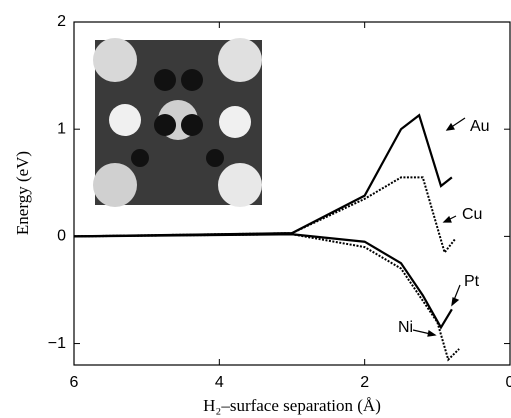 This screenshot has width=511, height=418. Describe the element at coordinates (61, 236) in the screenshot. I see `y-tick-label: 0` at that location.